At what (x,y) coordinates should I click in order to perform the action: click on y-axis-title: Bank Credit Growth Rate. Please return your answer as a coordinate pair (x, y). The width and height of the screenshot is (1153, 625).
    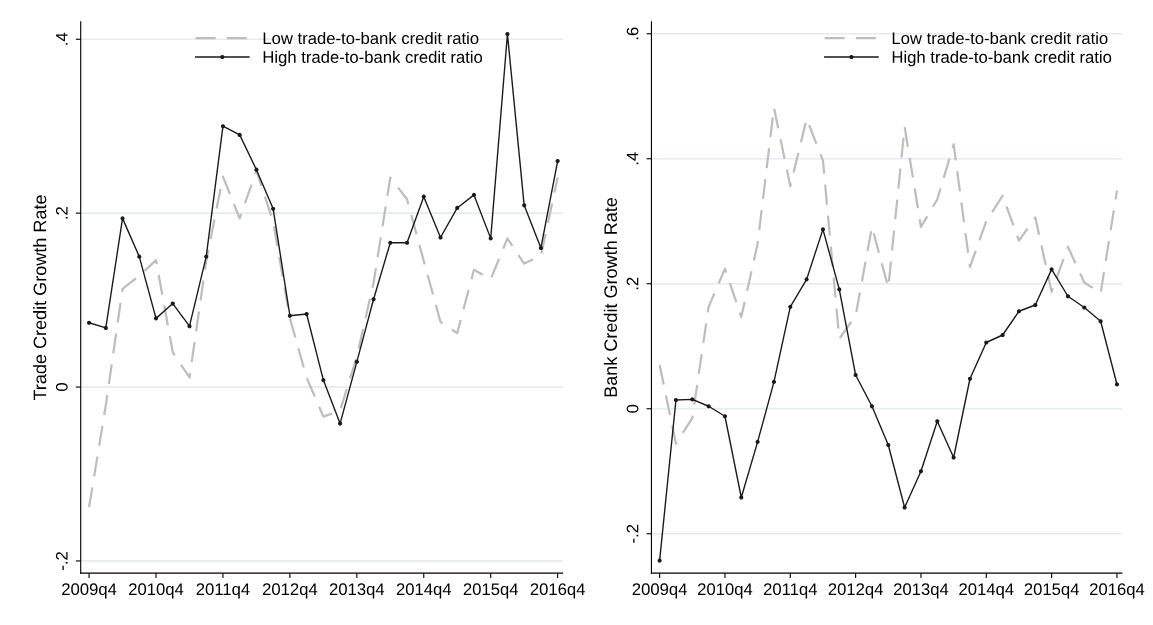
    Looking at the image, I should click on (610, 297).